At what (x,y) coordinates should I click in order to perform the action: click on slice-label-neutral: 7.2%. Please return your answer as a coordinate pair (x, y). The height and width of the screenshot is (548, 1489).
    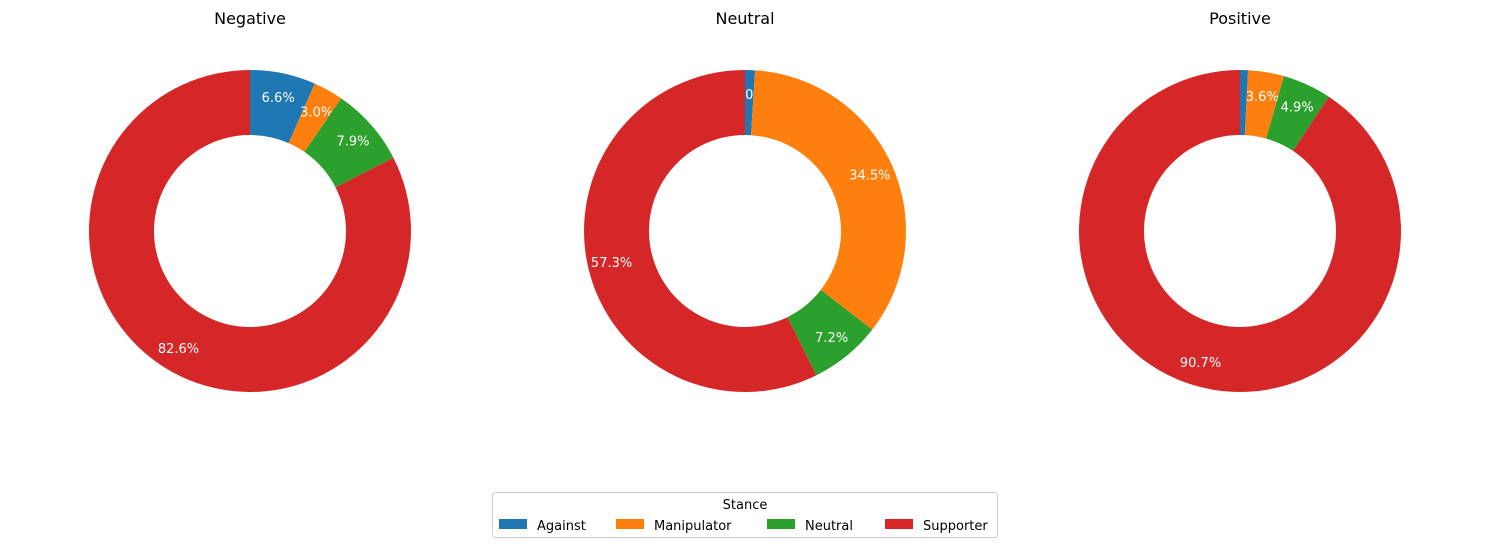
    Looking at the image, I should click on (831, 338).